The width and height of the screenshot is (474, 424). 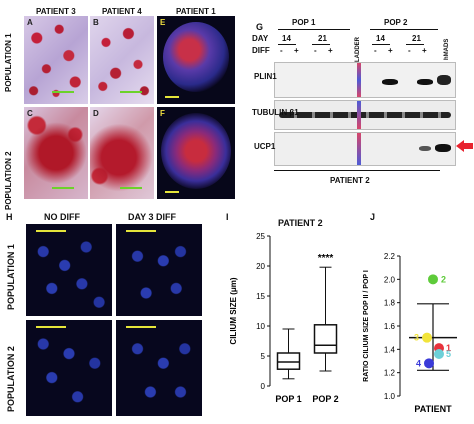 What do you see at coordinates (11, 379) in the screenshot?
I see `h-row2-label: POPULATION 2` at bounding box center [11, 379].